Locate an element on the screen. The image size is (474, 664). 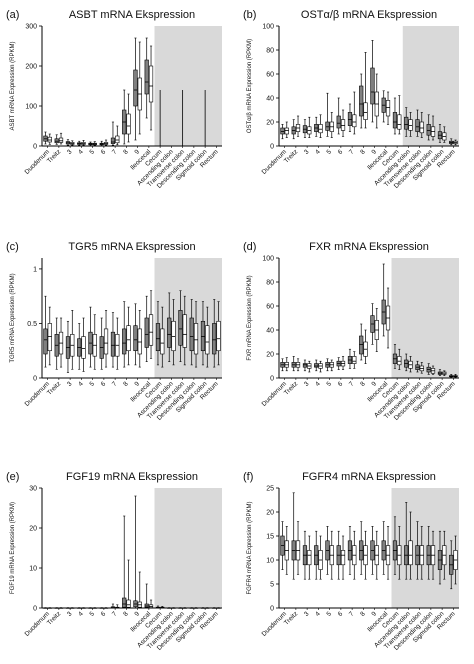
y-tick-label: 60 is located at coordinates (270, 75).